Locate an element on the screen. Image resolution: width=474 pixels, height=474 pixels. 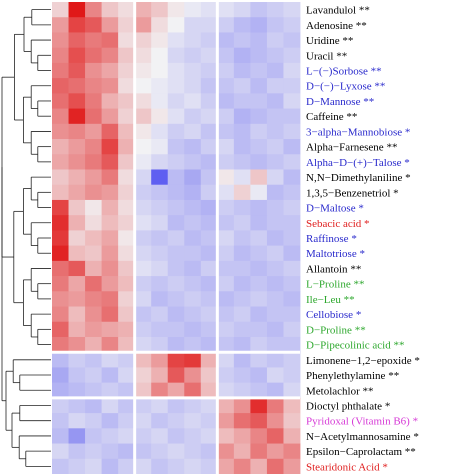
row-label: 1,3,5−Benzenetriol * is located at coordinates (352, 193).